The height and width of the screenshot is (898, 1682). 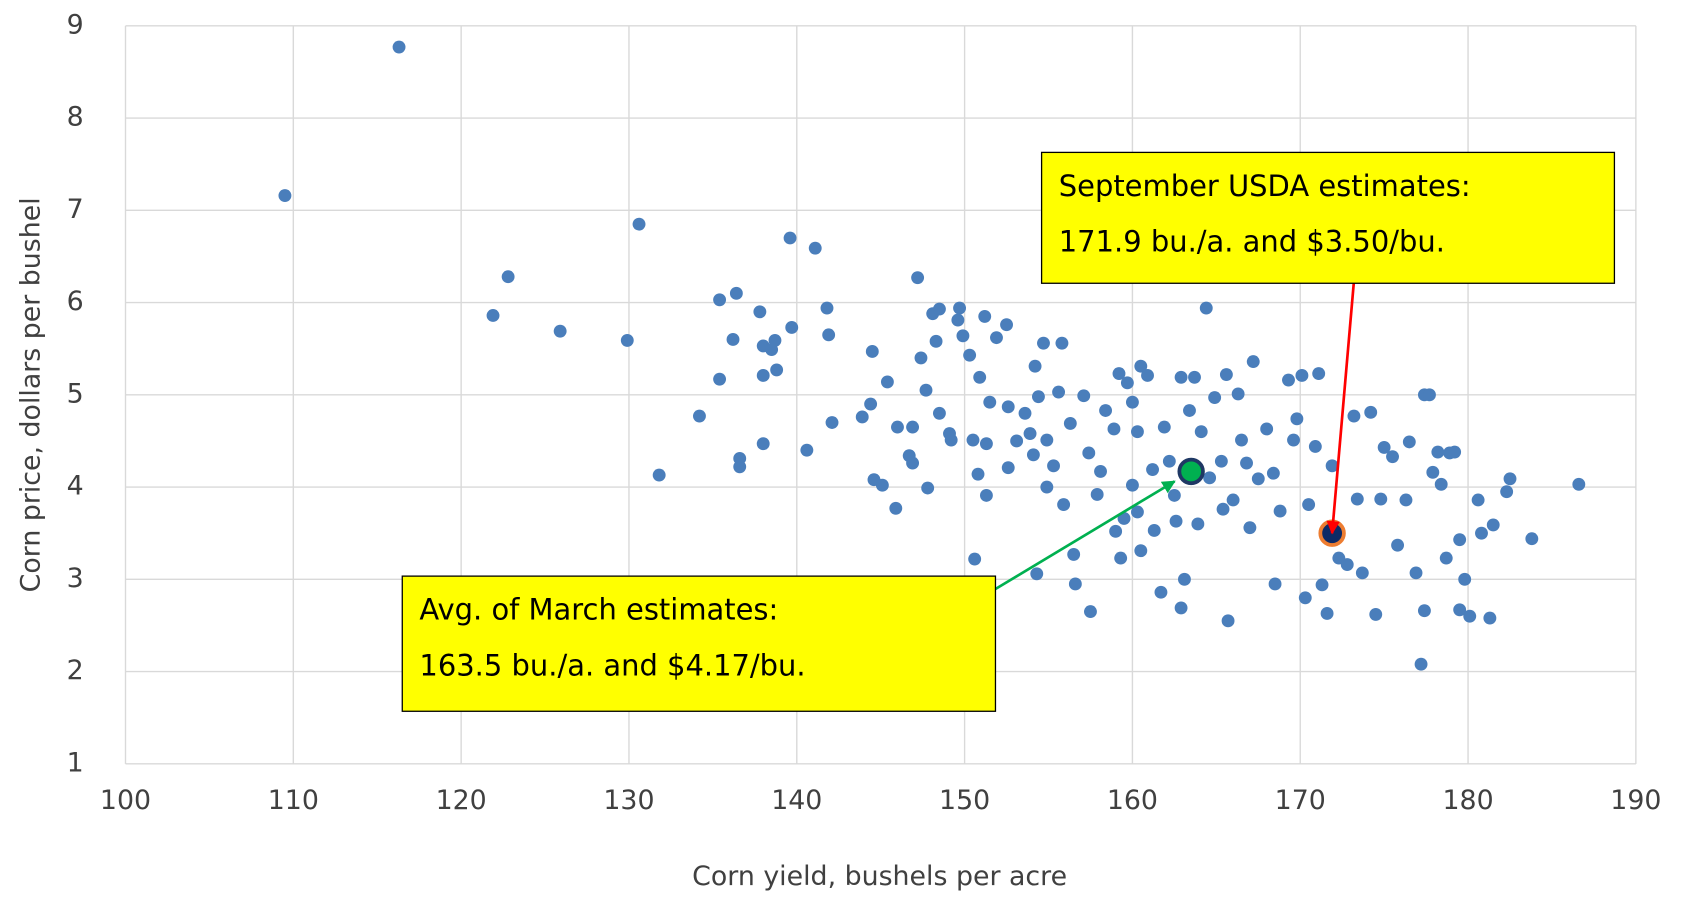 What do you see at coordinates (612, 665) in the screenshot?
I see `annotation-text: 163.5 bu./a. and $4.17/bu.` at bounding box center [612, 665].